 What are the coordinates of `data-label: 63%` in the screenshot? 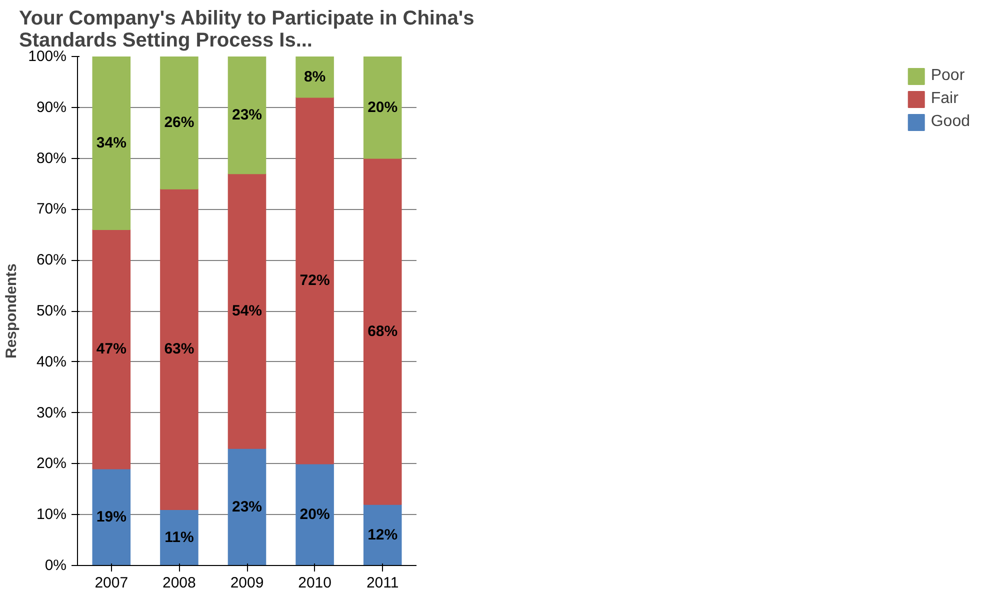 It's located at (179, 349).